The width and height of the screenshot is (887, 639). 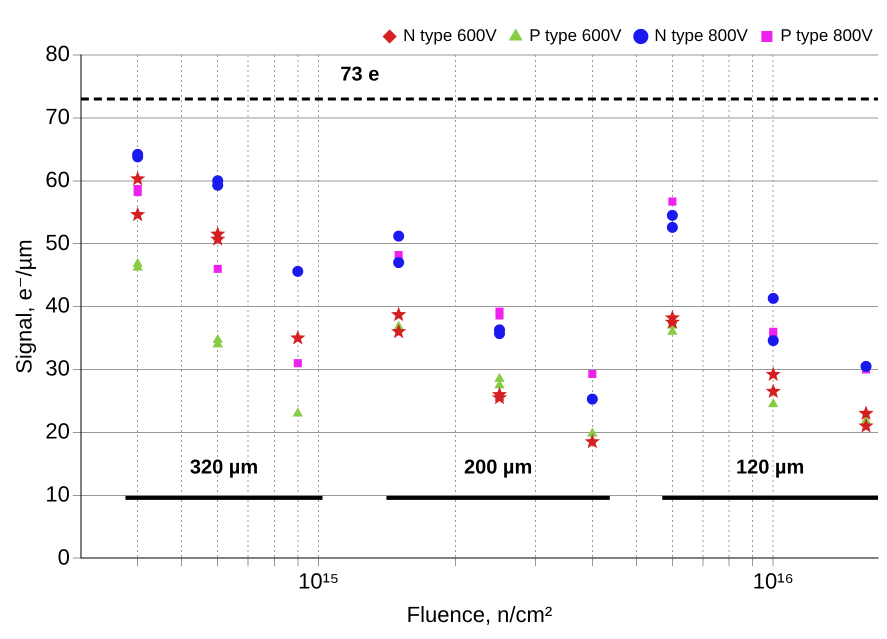 I want to click on y-tick-label: 20, so click(x=57, y=431).